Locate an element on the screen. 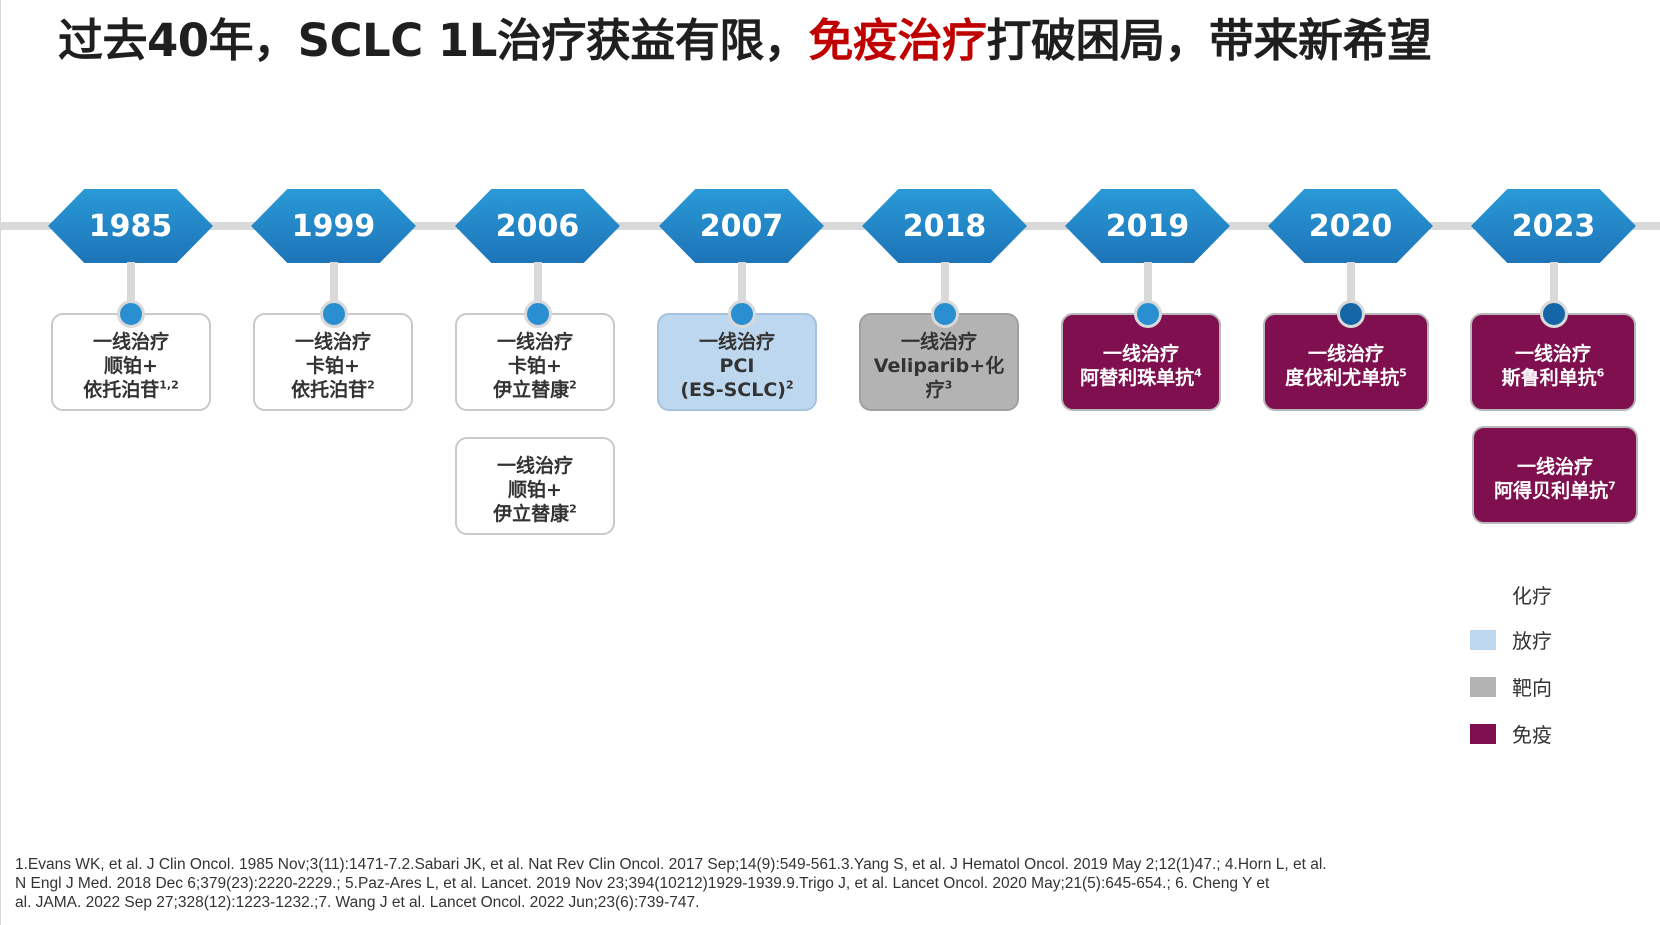  treatment-card-1999: 一线治疗 卡铂+ 依托泊苷2 is located at coordinates (333, 362).